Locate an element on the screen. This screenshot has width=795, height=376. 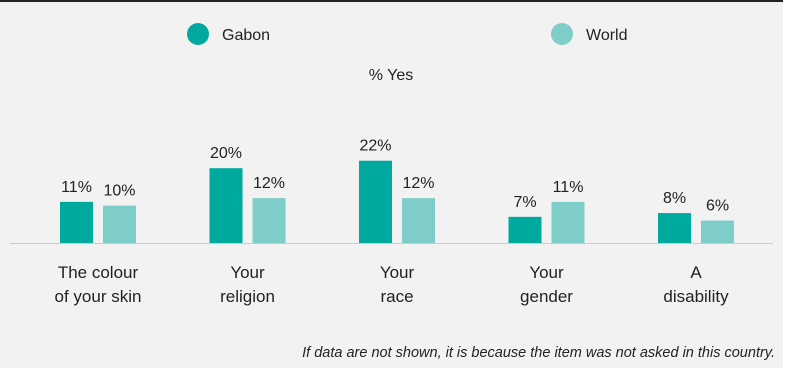
category-label-3-line-0: Your is located at coordinates (546, 272).